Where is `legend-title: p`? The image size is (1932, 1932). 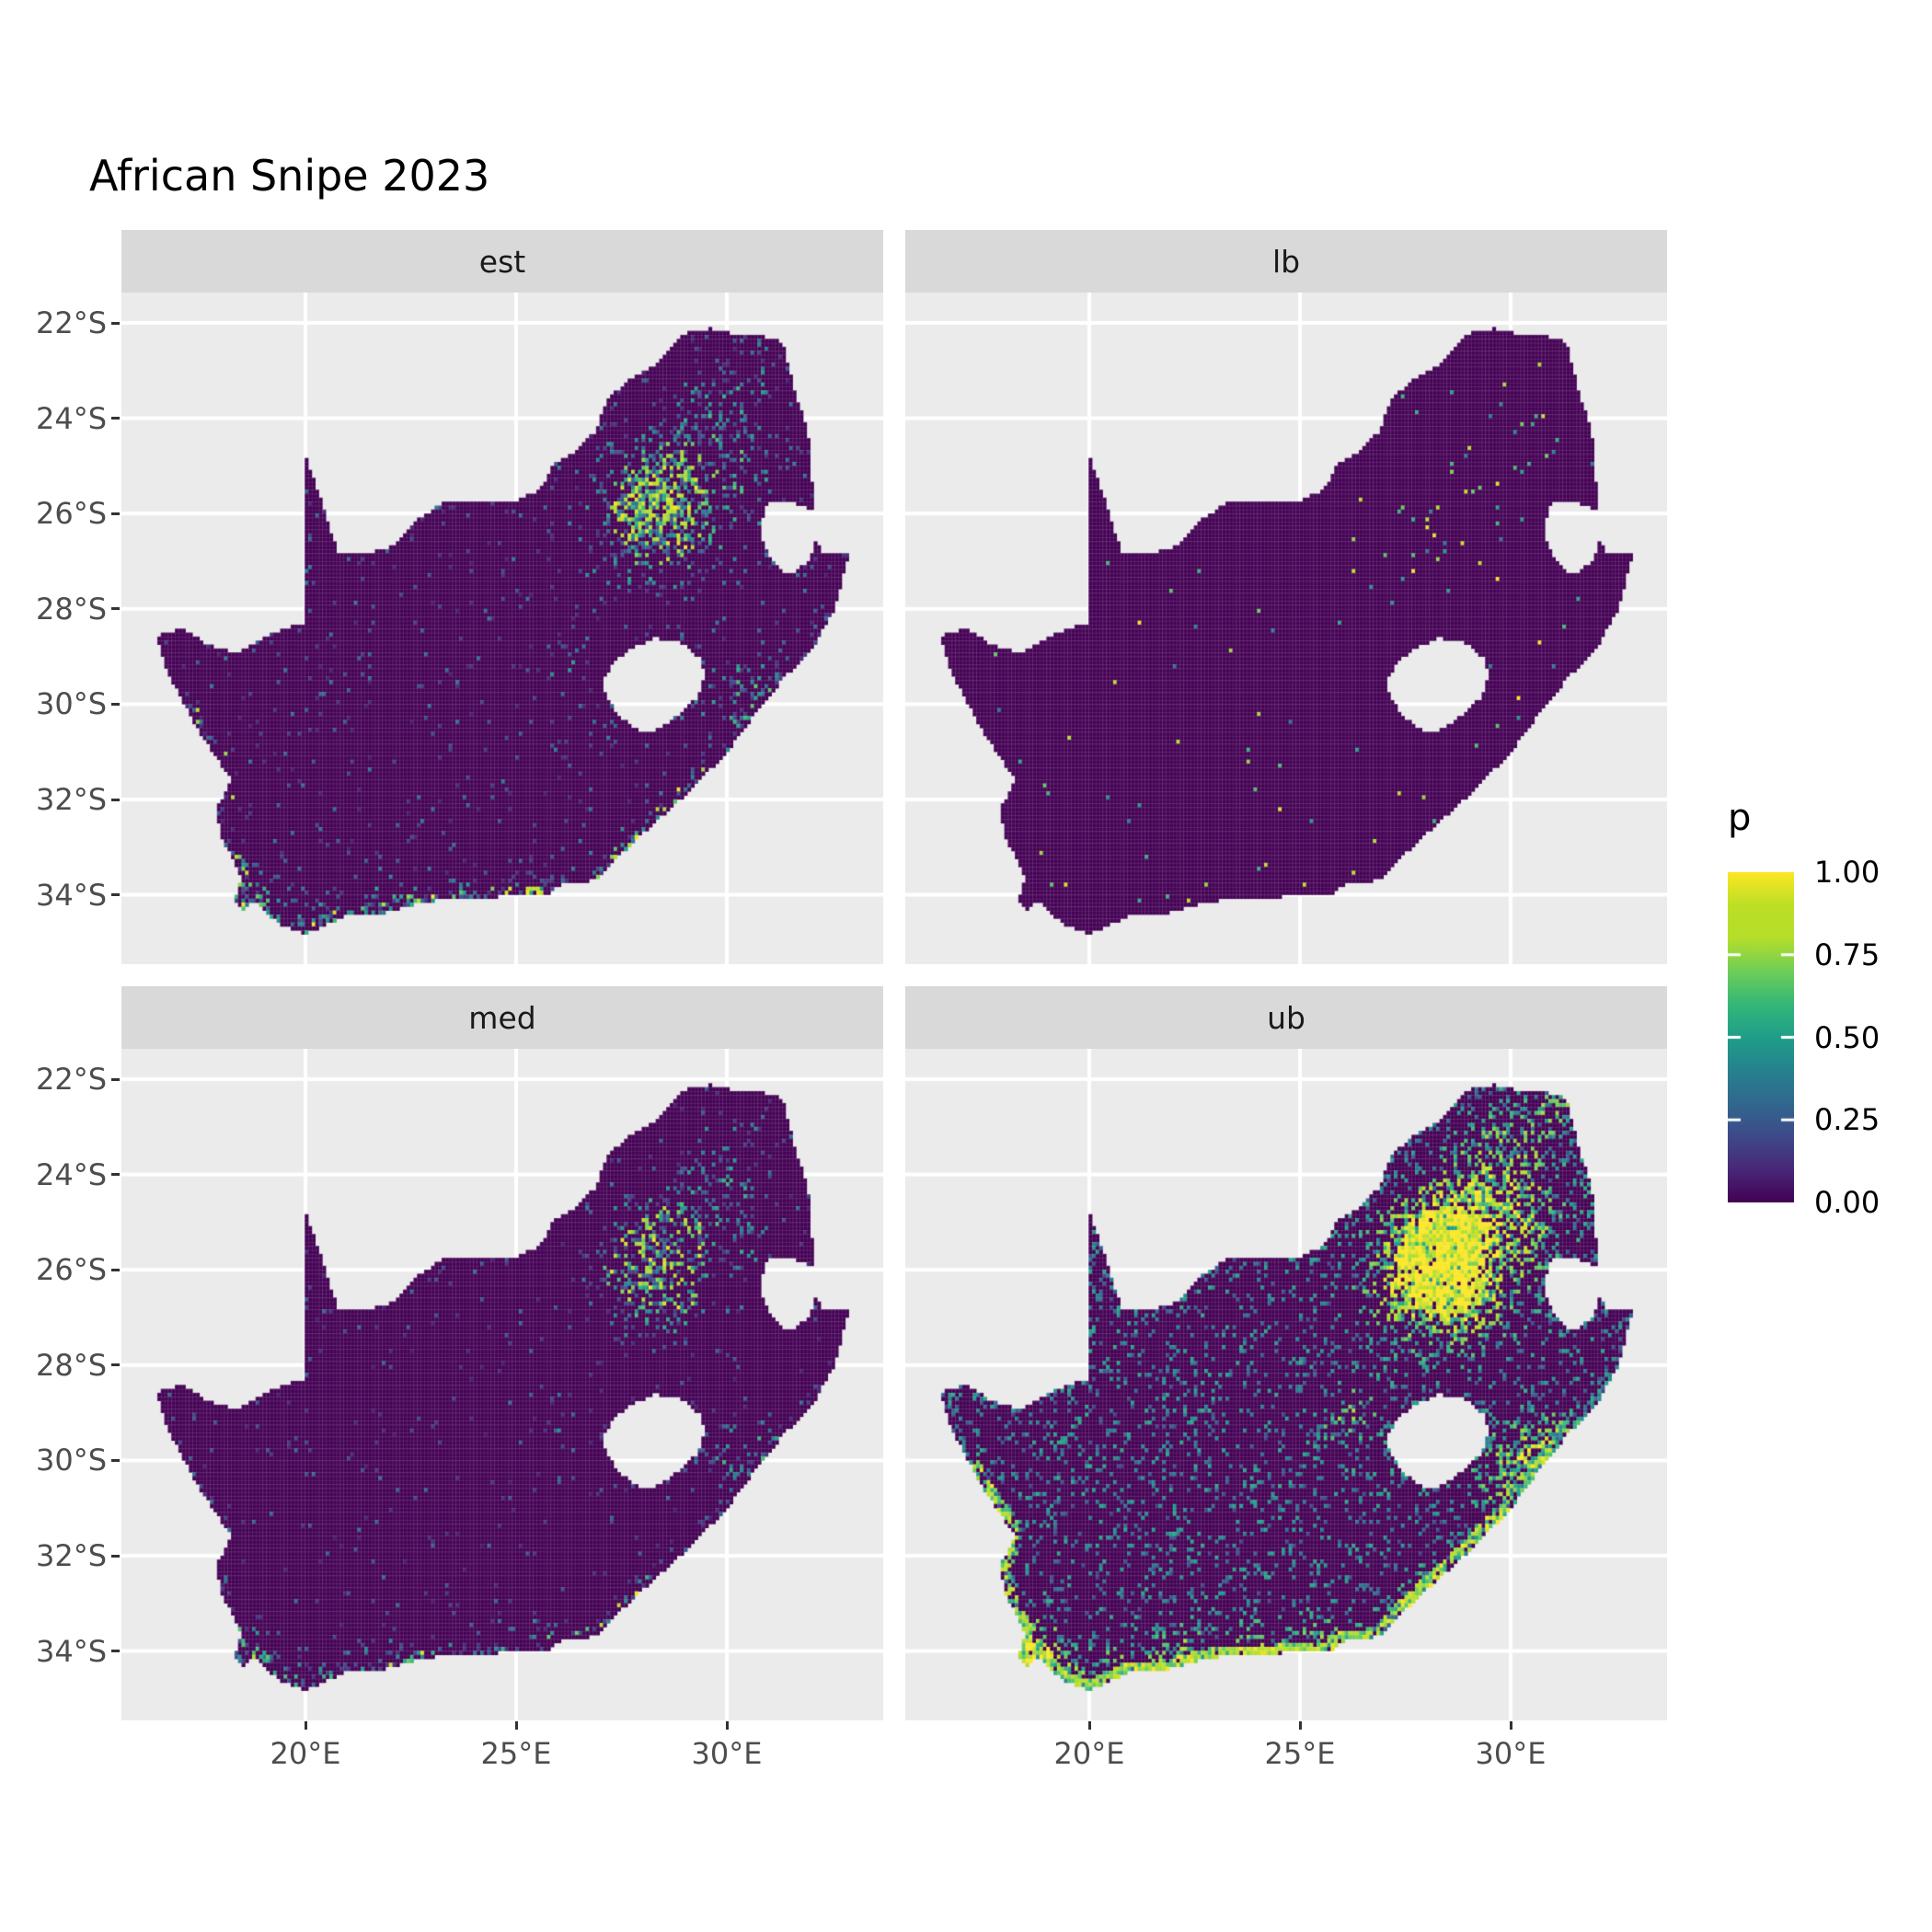 legend-title: p is located at coordinates (1740, 818).